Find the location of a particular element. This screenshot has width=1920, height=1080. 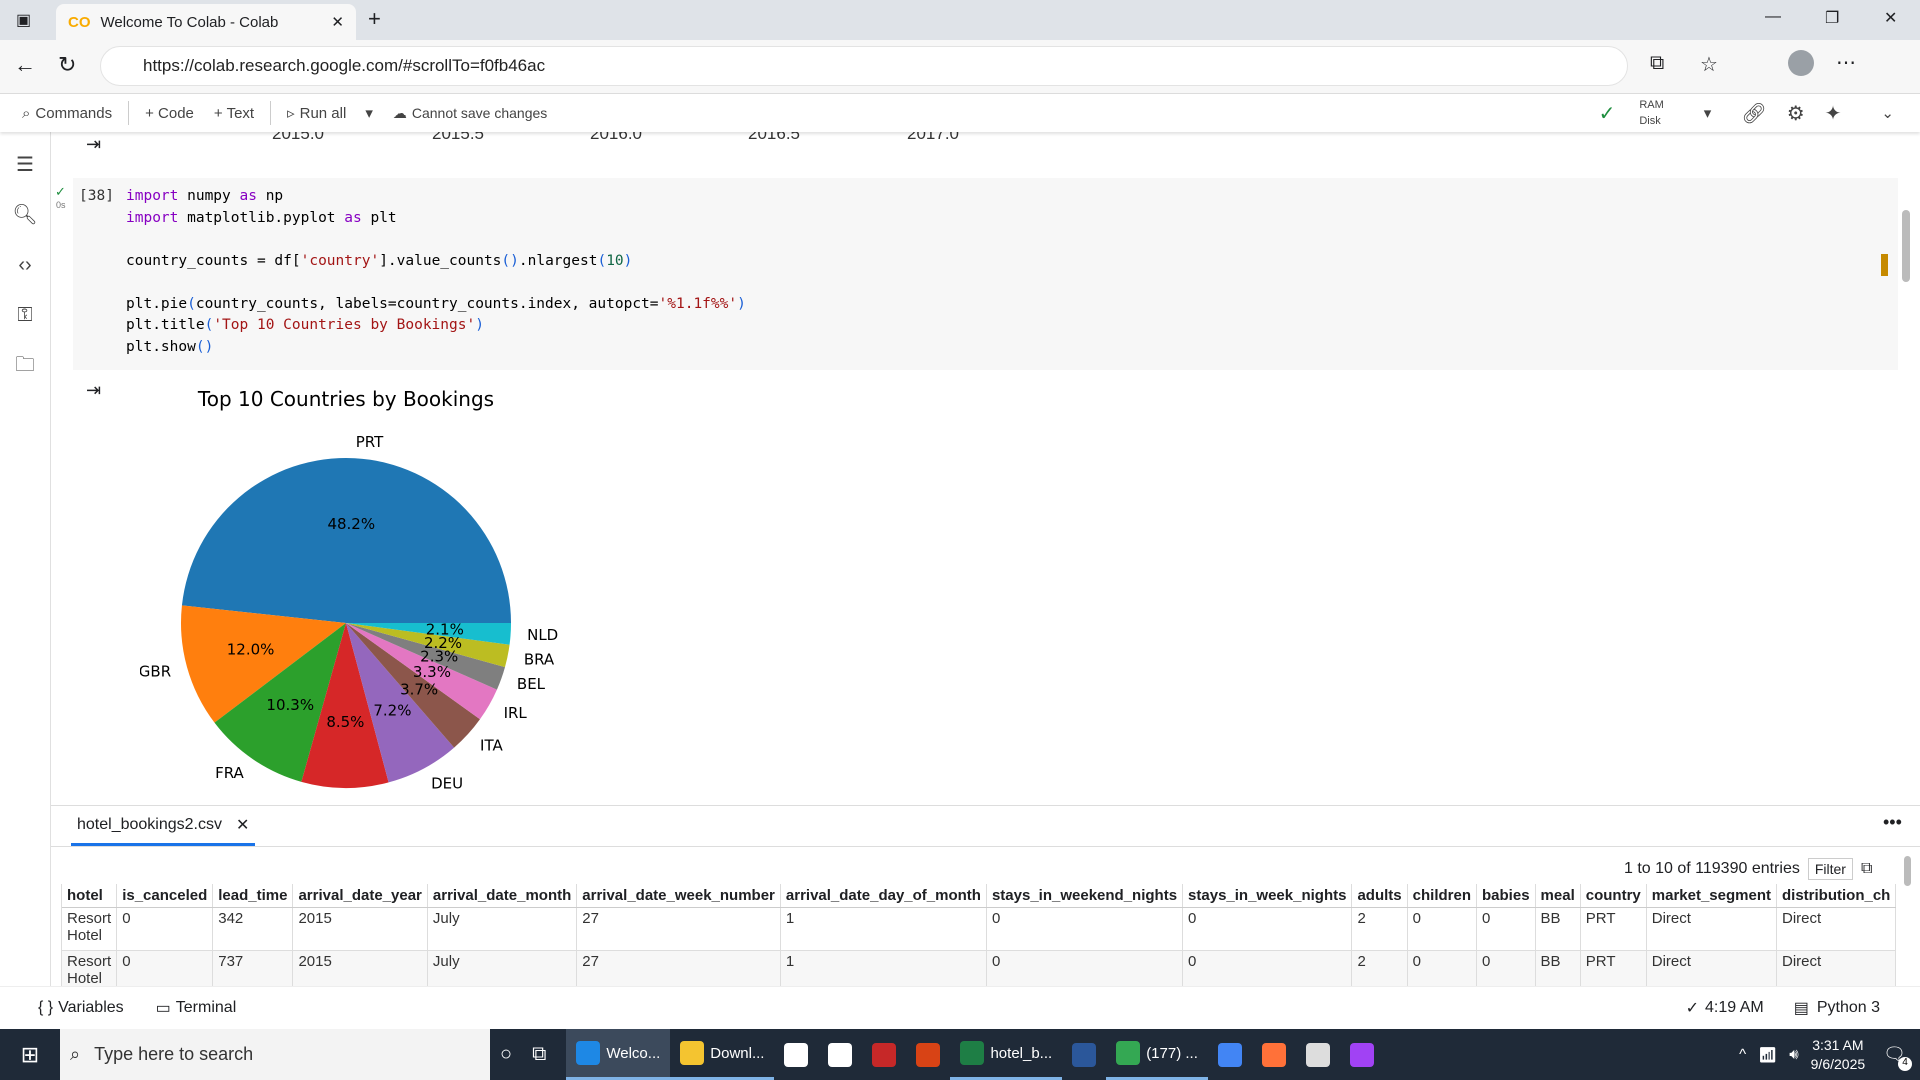

close-tab-icon: ✕ is located at coordinates (337, 22).